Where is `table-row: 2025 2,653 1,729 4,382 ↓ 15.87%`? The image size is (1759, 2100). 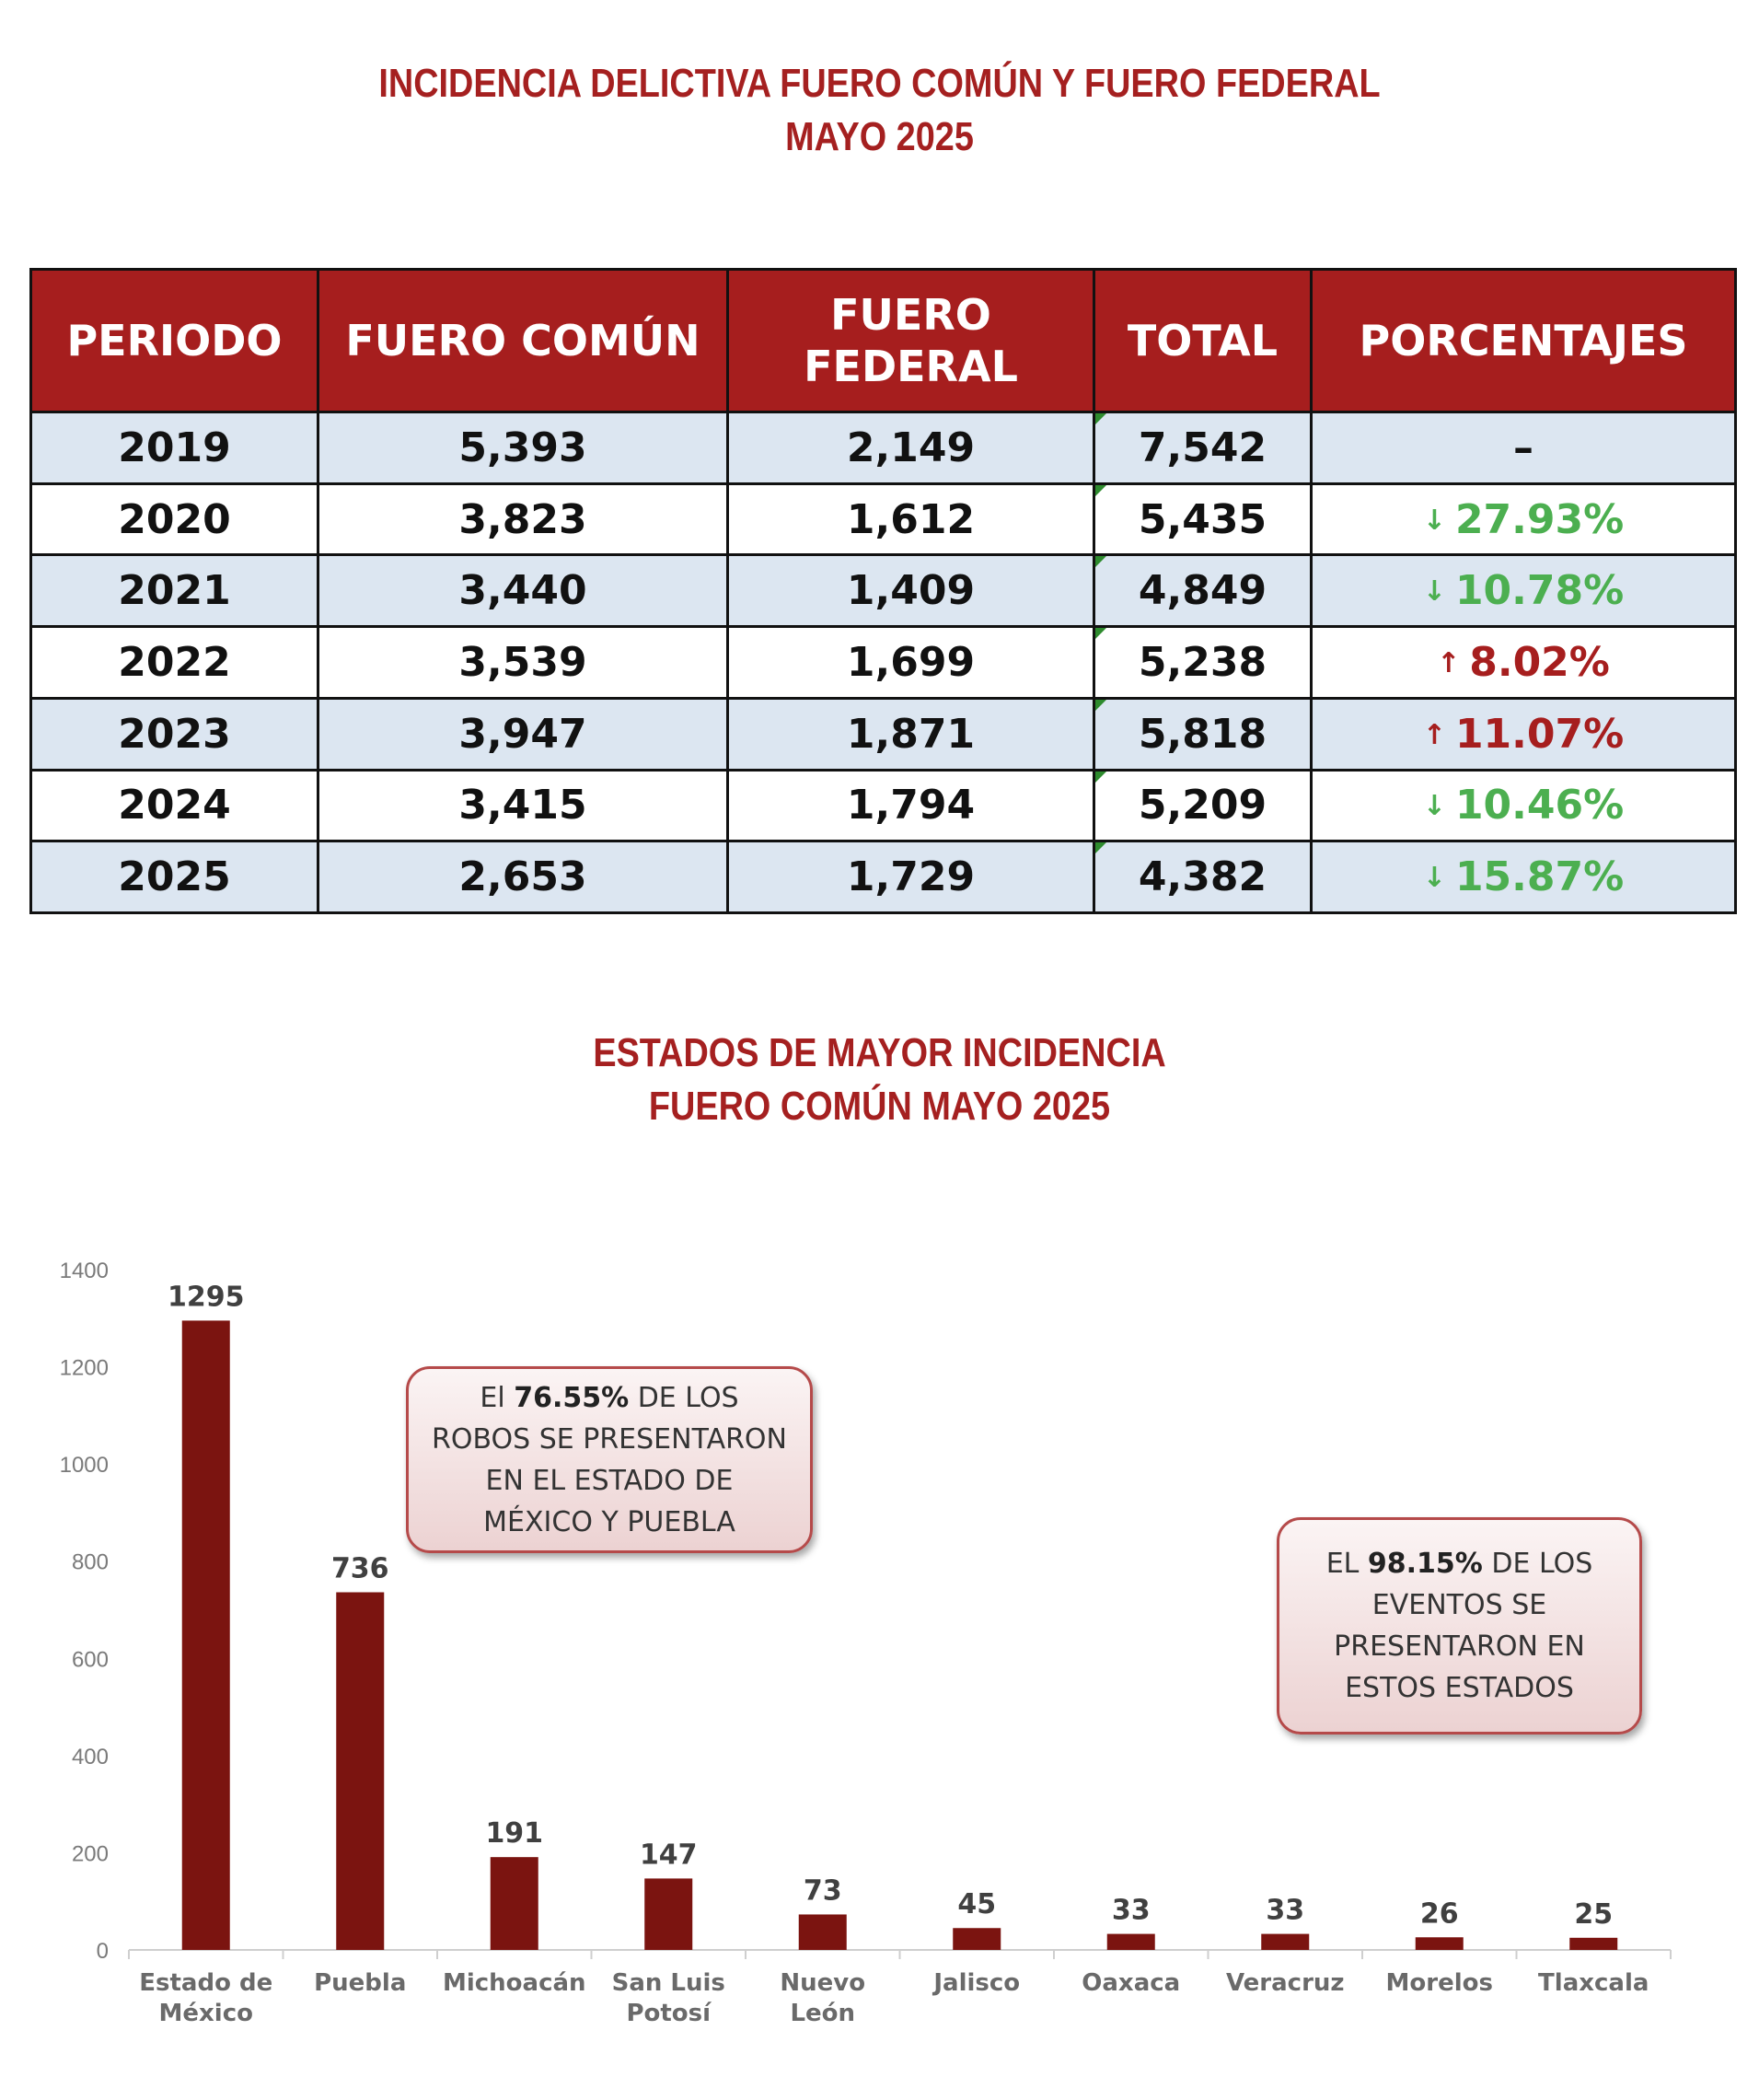
table-row: 2025 2,653 1,729 4,382 ↓ 15.87% is located at coordinates (883, 877).